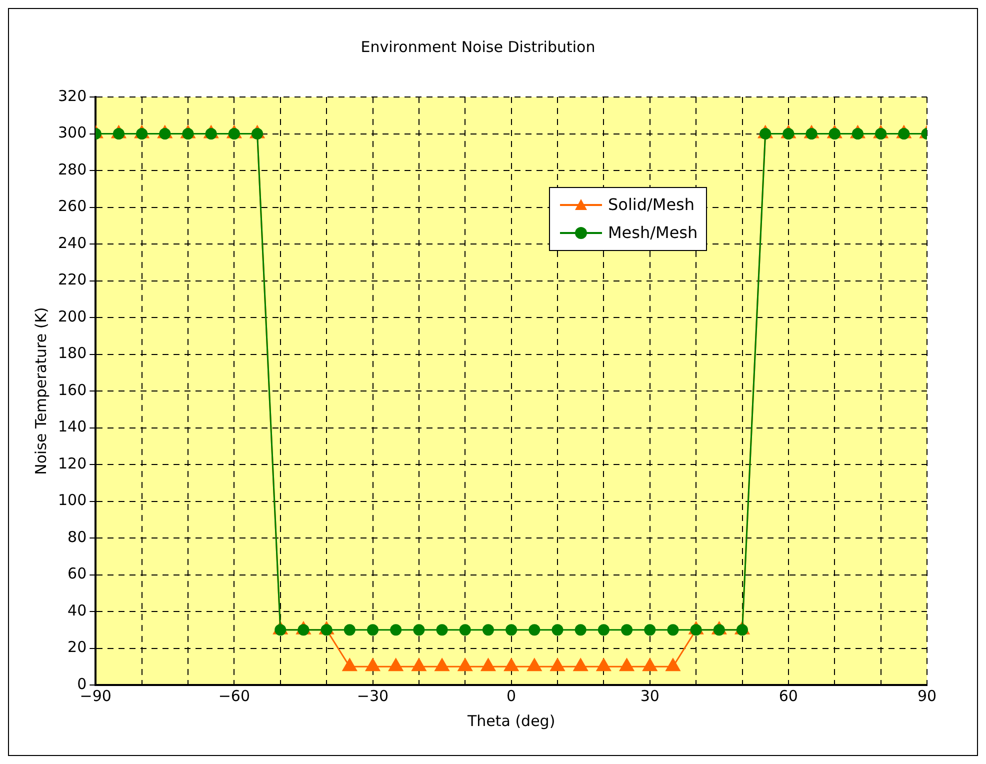 The height and width of the screenshot is (764, 986). I want to click on chart-title: Environment Noise Distribution, so click(478, 47).